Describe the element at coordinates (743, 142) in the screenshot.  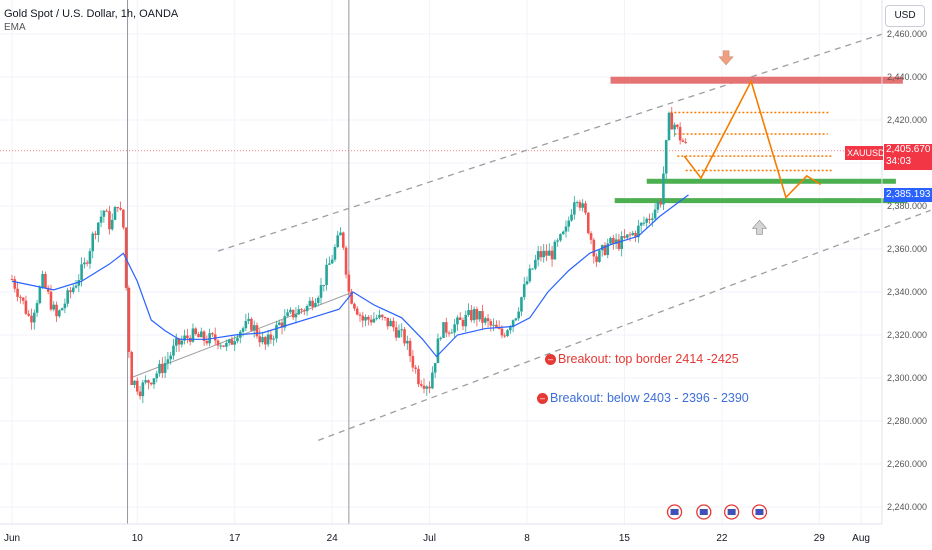
I see `arrow-markers` at that location.